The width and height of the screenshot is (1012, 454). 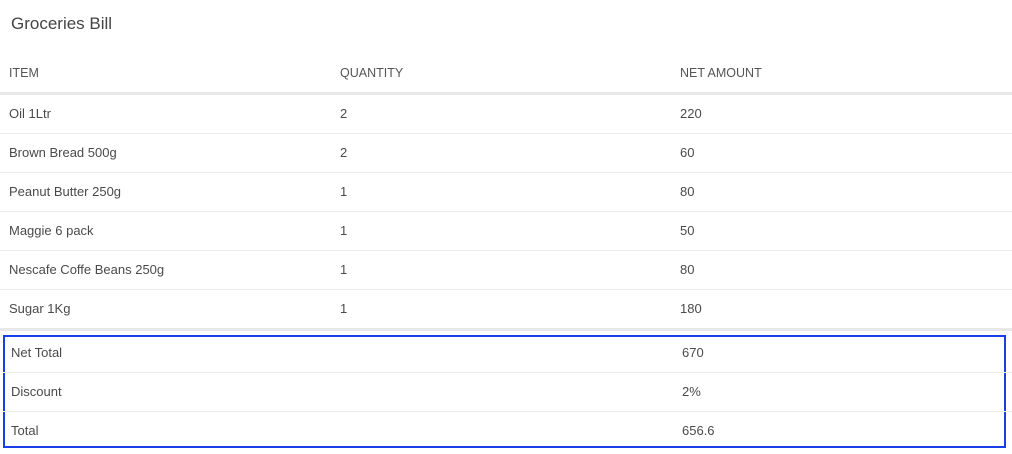 What do you see at coordinates (506, 74) in the screenshot?
I see `table-header: ITEM QUANTITY NET AMOUNT` at bounding box center [506, 74].